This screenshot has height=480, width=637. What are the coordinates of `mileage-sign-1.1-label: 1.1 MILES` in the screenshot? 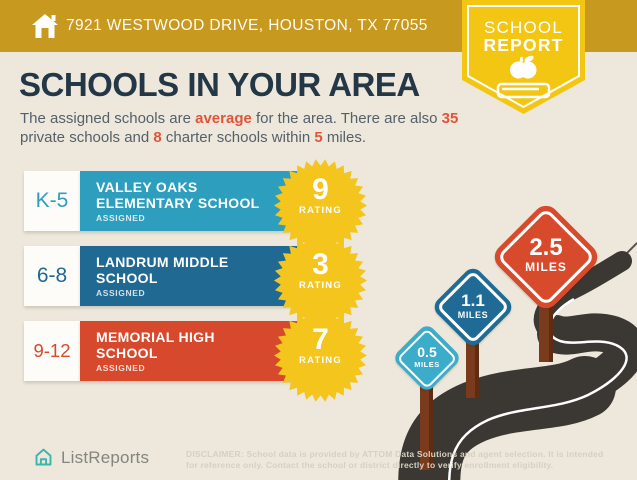 It's located at (473, 306).